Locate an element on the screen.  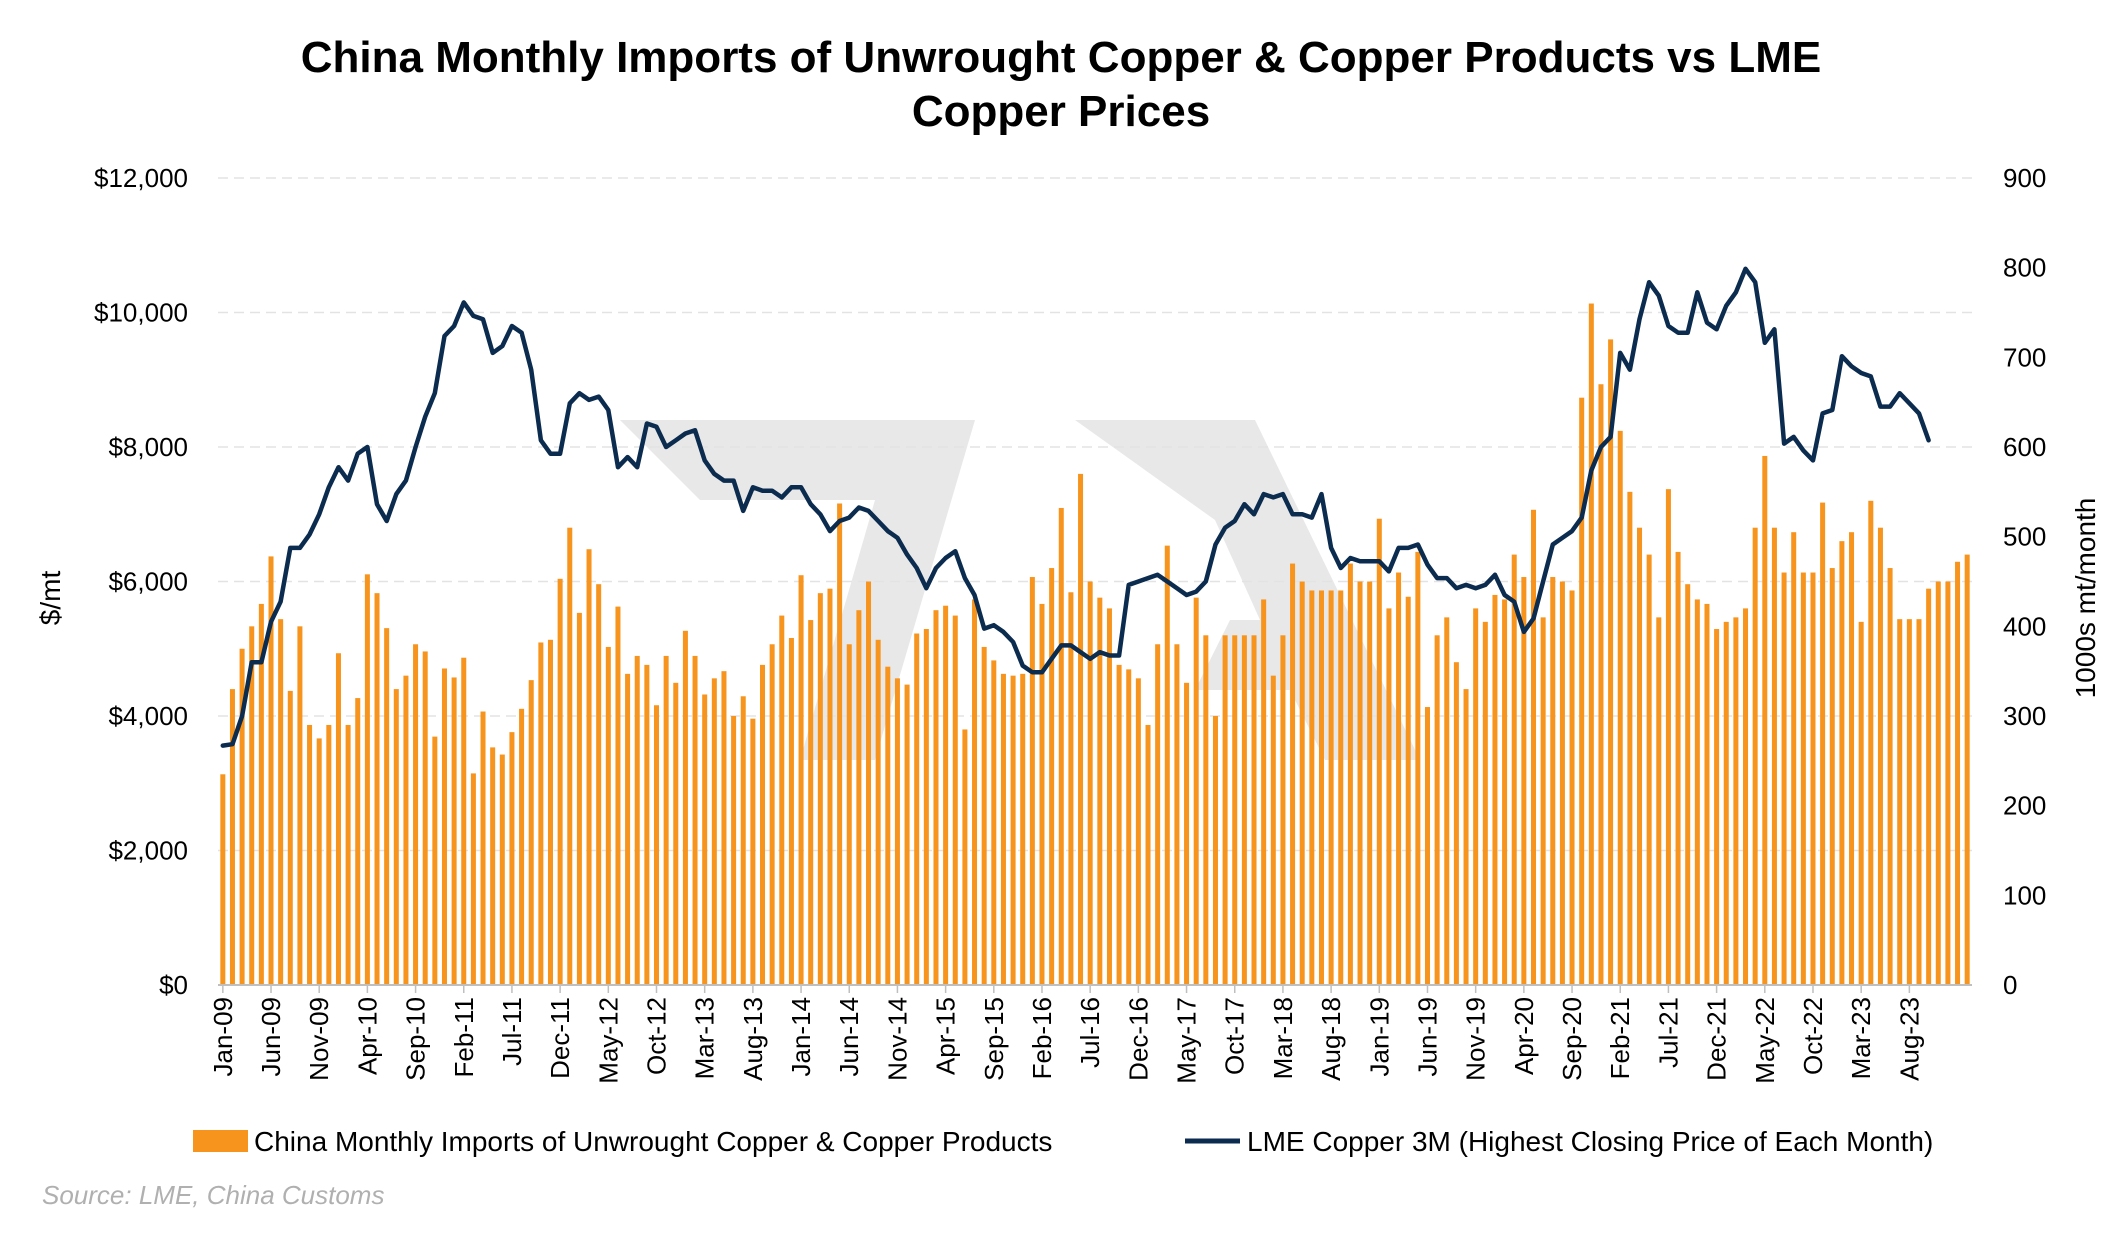
y-right-tick-label: 500 is located at coordinates (2024, 537).